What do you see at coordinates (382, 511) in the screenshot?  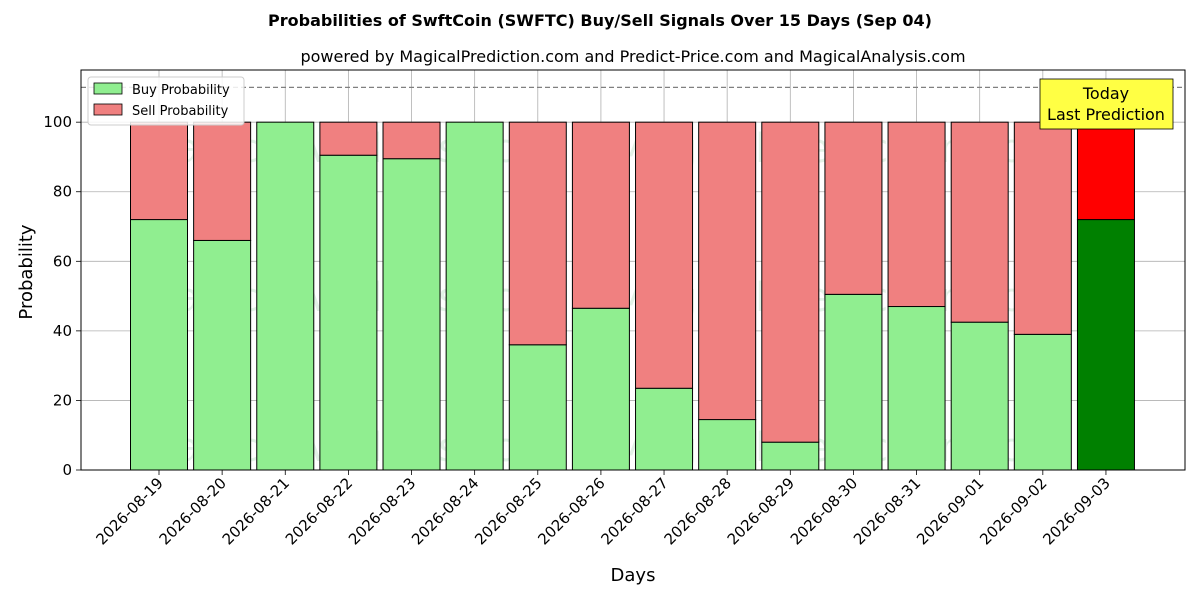 I see `x-tick-label: 2026-08-23` at bounding box center [382, 511].